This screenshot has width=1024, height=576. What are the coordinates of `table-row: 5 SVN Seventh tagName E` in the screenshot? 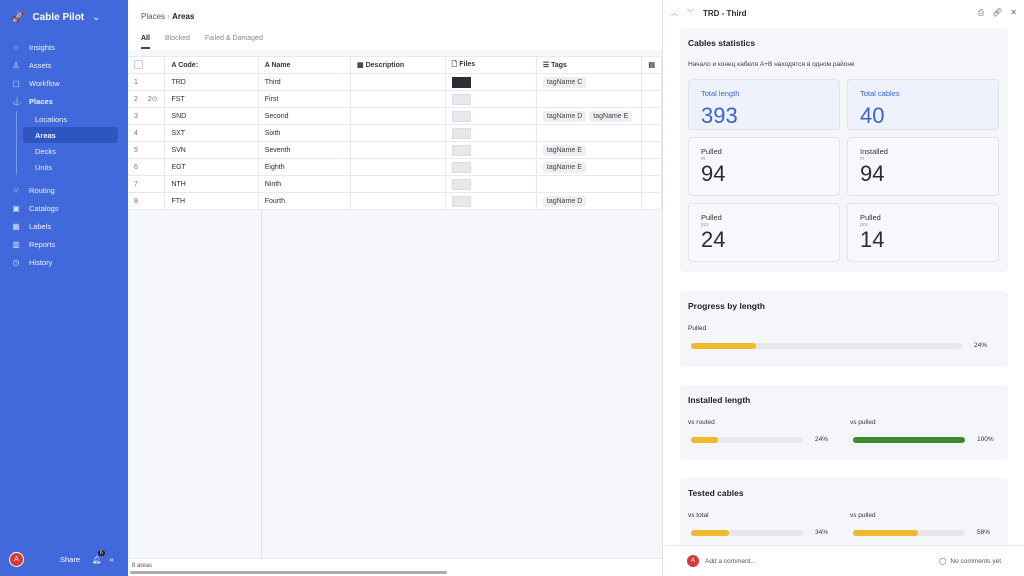 It's located at (395, 150).